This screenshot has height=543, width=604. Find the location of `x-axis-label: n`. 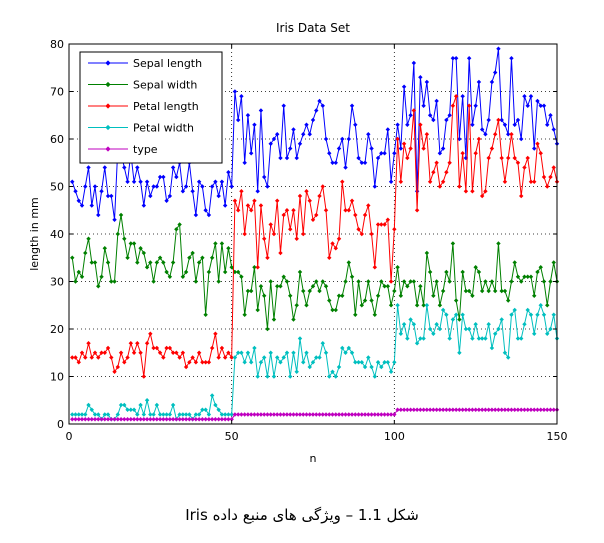

x-axis-label: n is located at coordinates (313, 458).